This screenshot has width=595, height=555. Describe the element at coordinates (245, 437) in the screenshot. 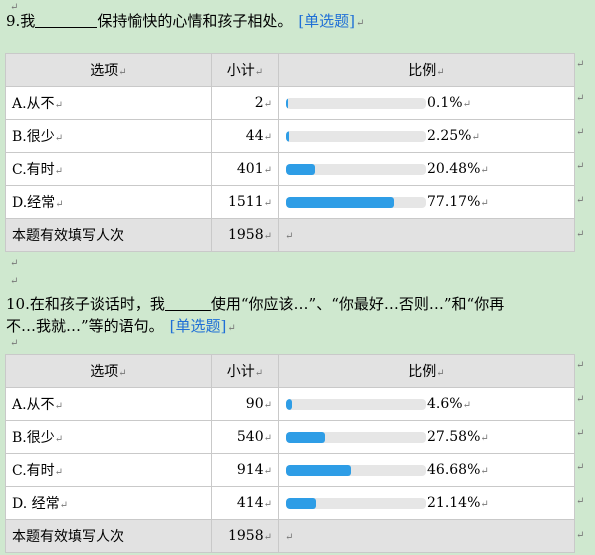

I see `option-count: 540↵` at that location.